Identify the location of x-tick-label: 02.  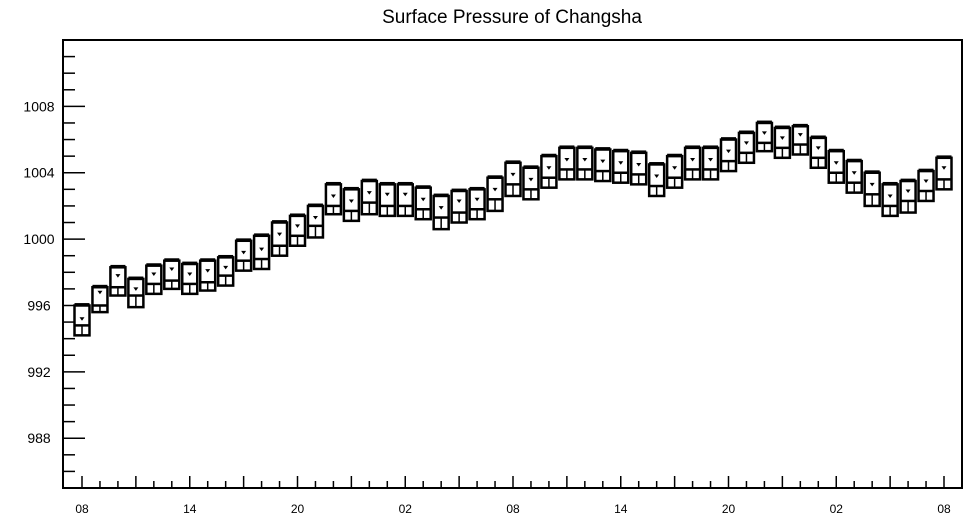
(406, 509).